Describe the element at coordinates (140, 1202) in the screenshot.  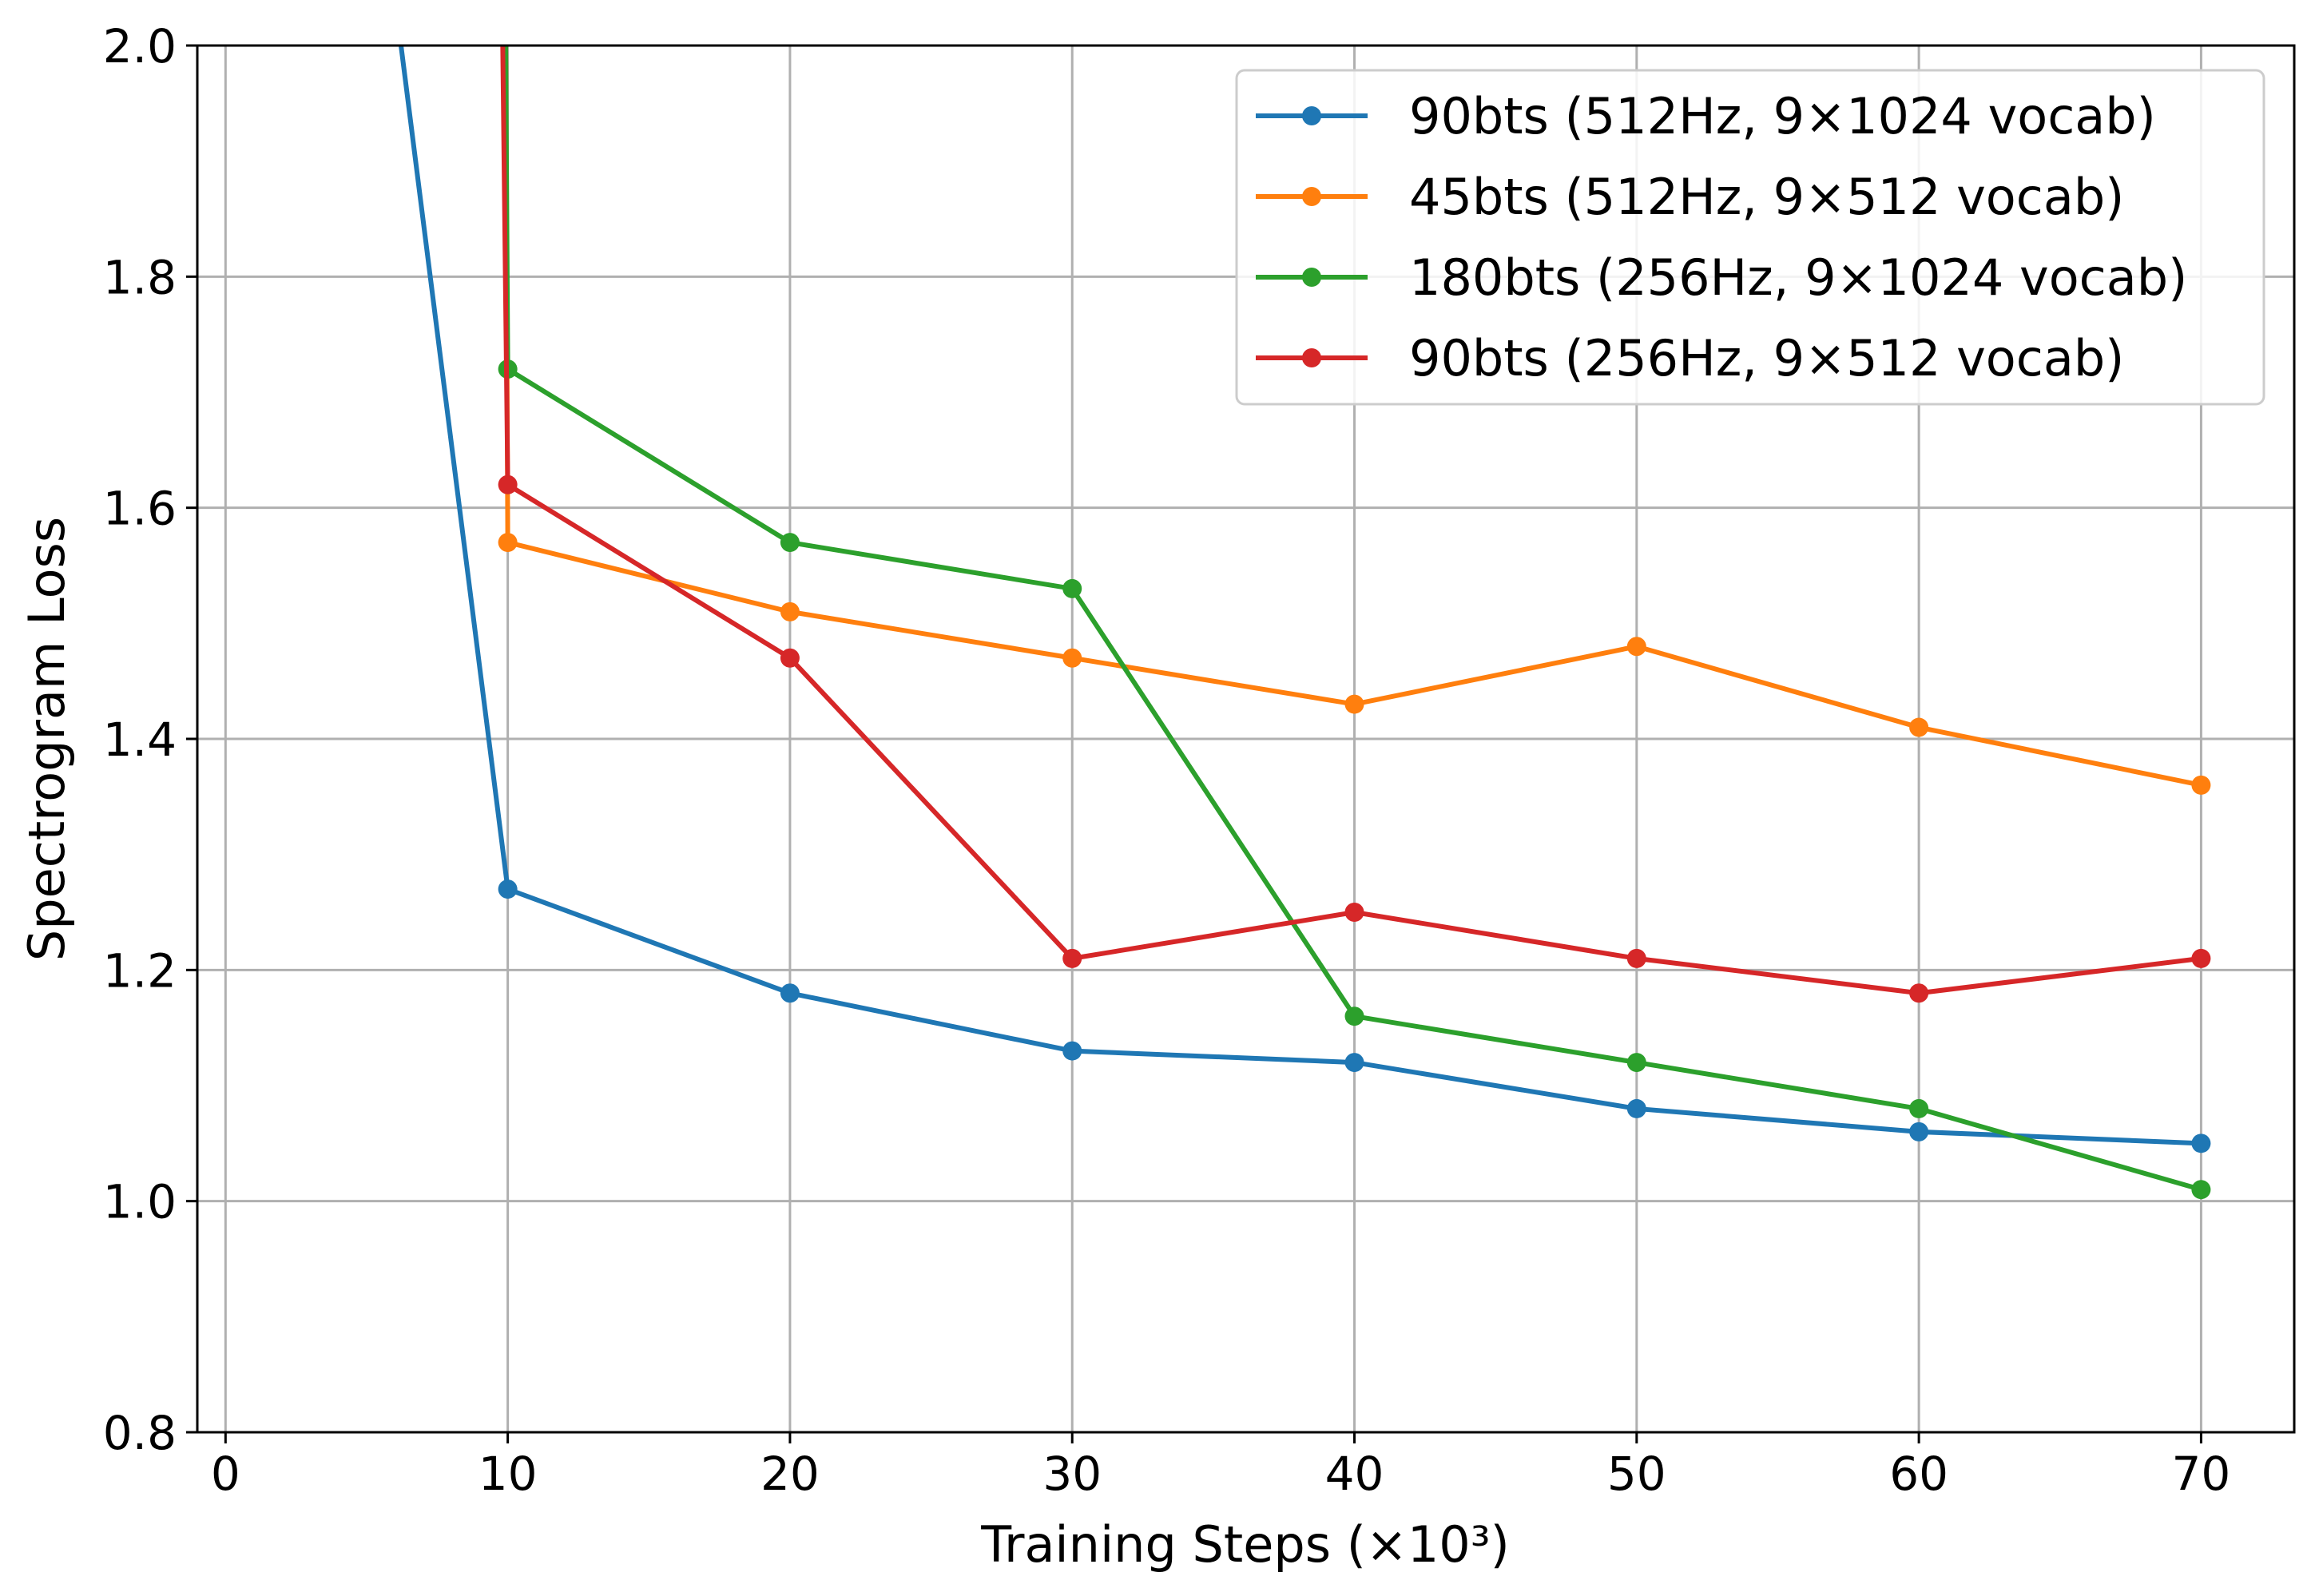
I see `y-tick-label: 1.0` at that location.